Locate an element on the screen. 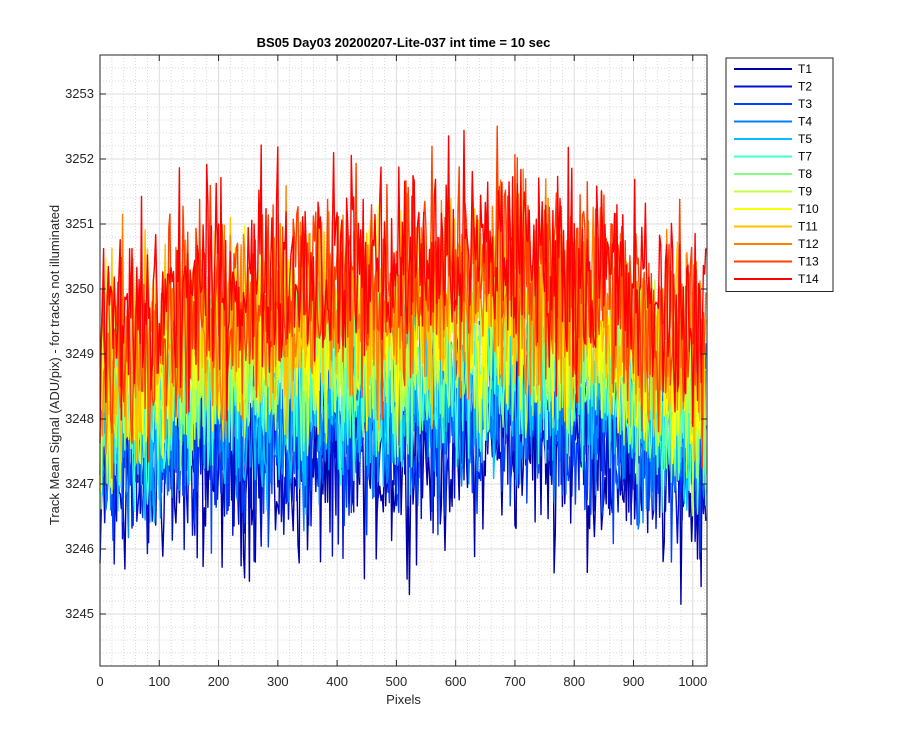 The image size is (900, 750). x-axis-label: Pixels is located at coordinates (403, 699).